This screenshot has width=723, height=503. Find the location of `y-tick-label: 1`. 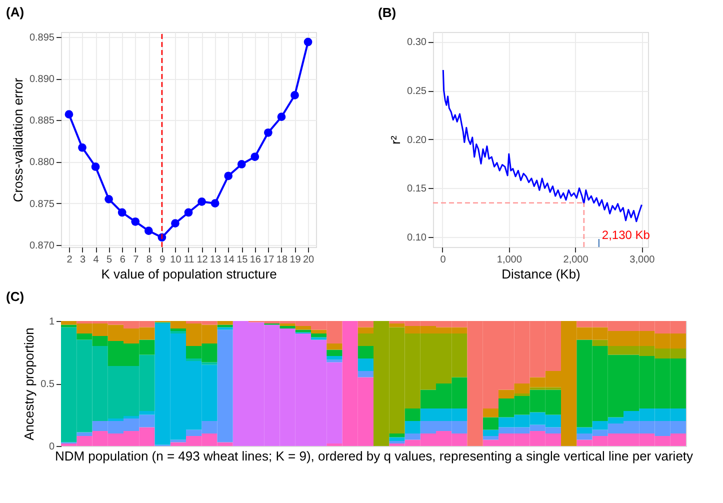

y-tick-label: 1 is located at coordinates (51, 322).